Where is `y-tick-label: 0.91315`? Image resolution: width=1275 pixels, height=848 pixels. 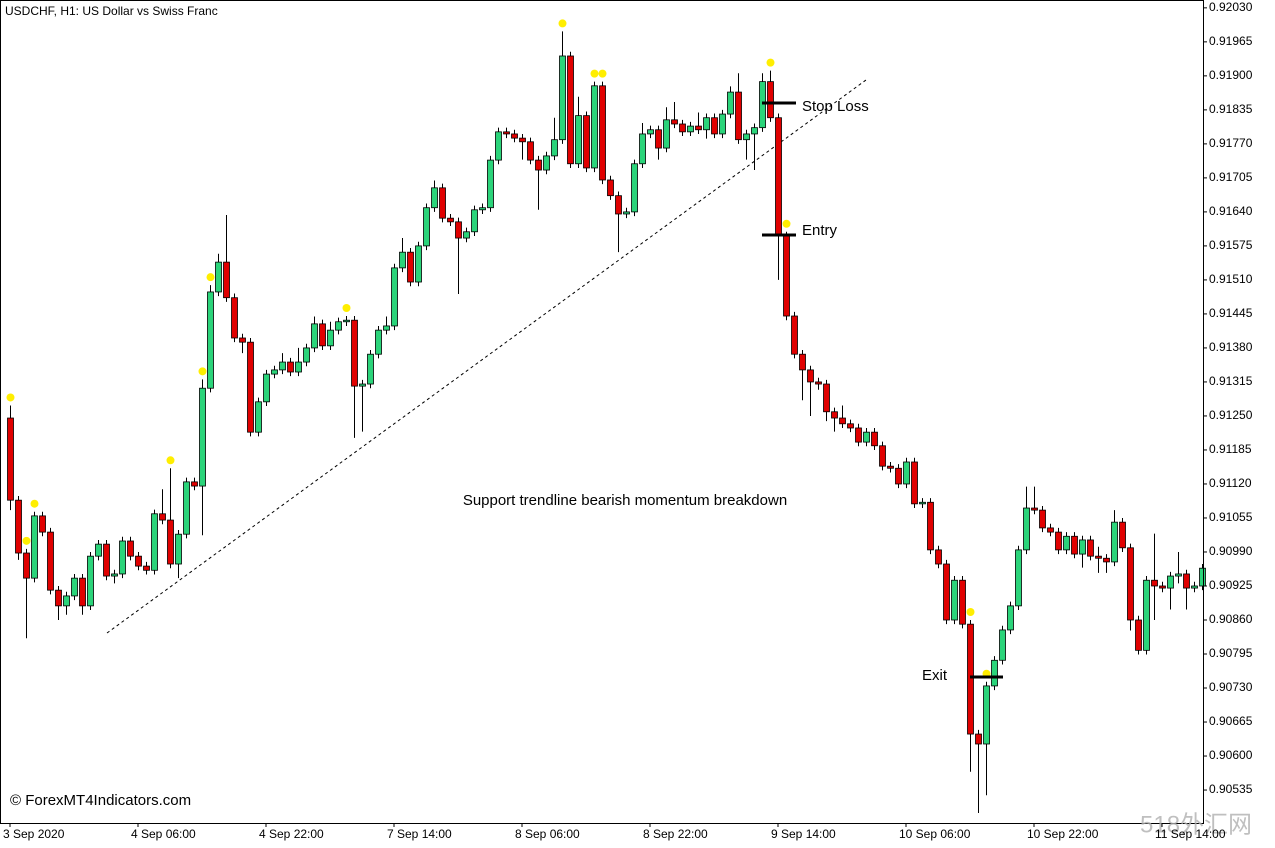 y-tick-label: 0.91315 is located at coordinates (1231, 381).